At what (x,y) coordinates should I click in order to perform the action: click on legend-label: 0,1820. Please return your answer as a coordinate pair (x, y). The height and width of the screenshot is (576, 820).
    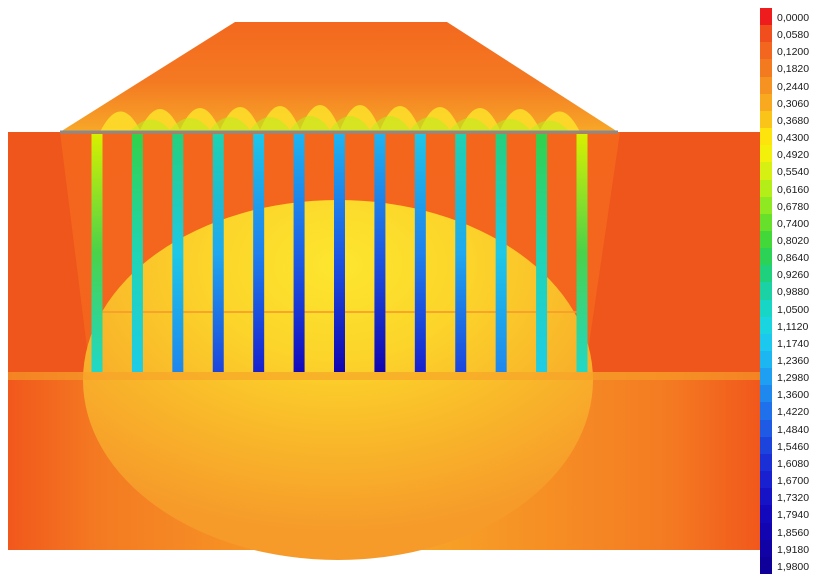
    Looking at the image, I should click on (793, 69).